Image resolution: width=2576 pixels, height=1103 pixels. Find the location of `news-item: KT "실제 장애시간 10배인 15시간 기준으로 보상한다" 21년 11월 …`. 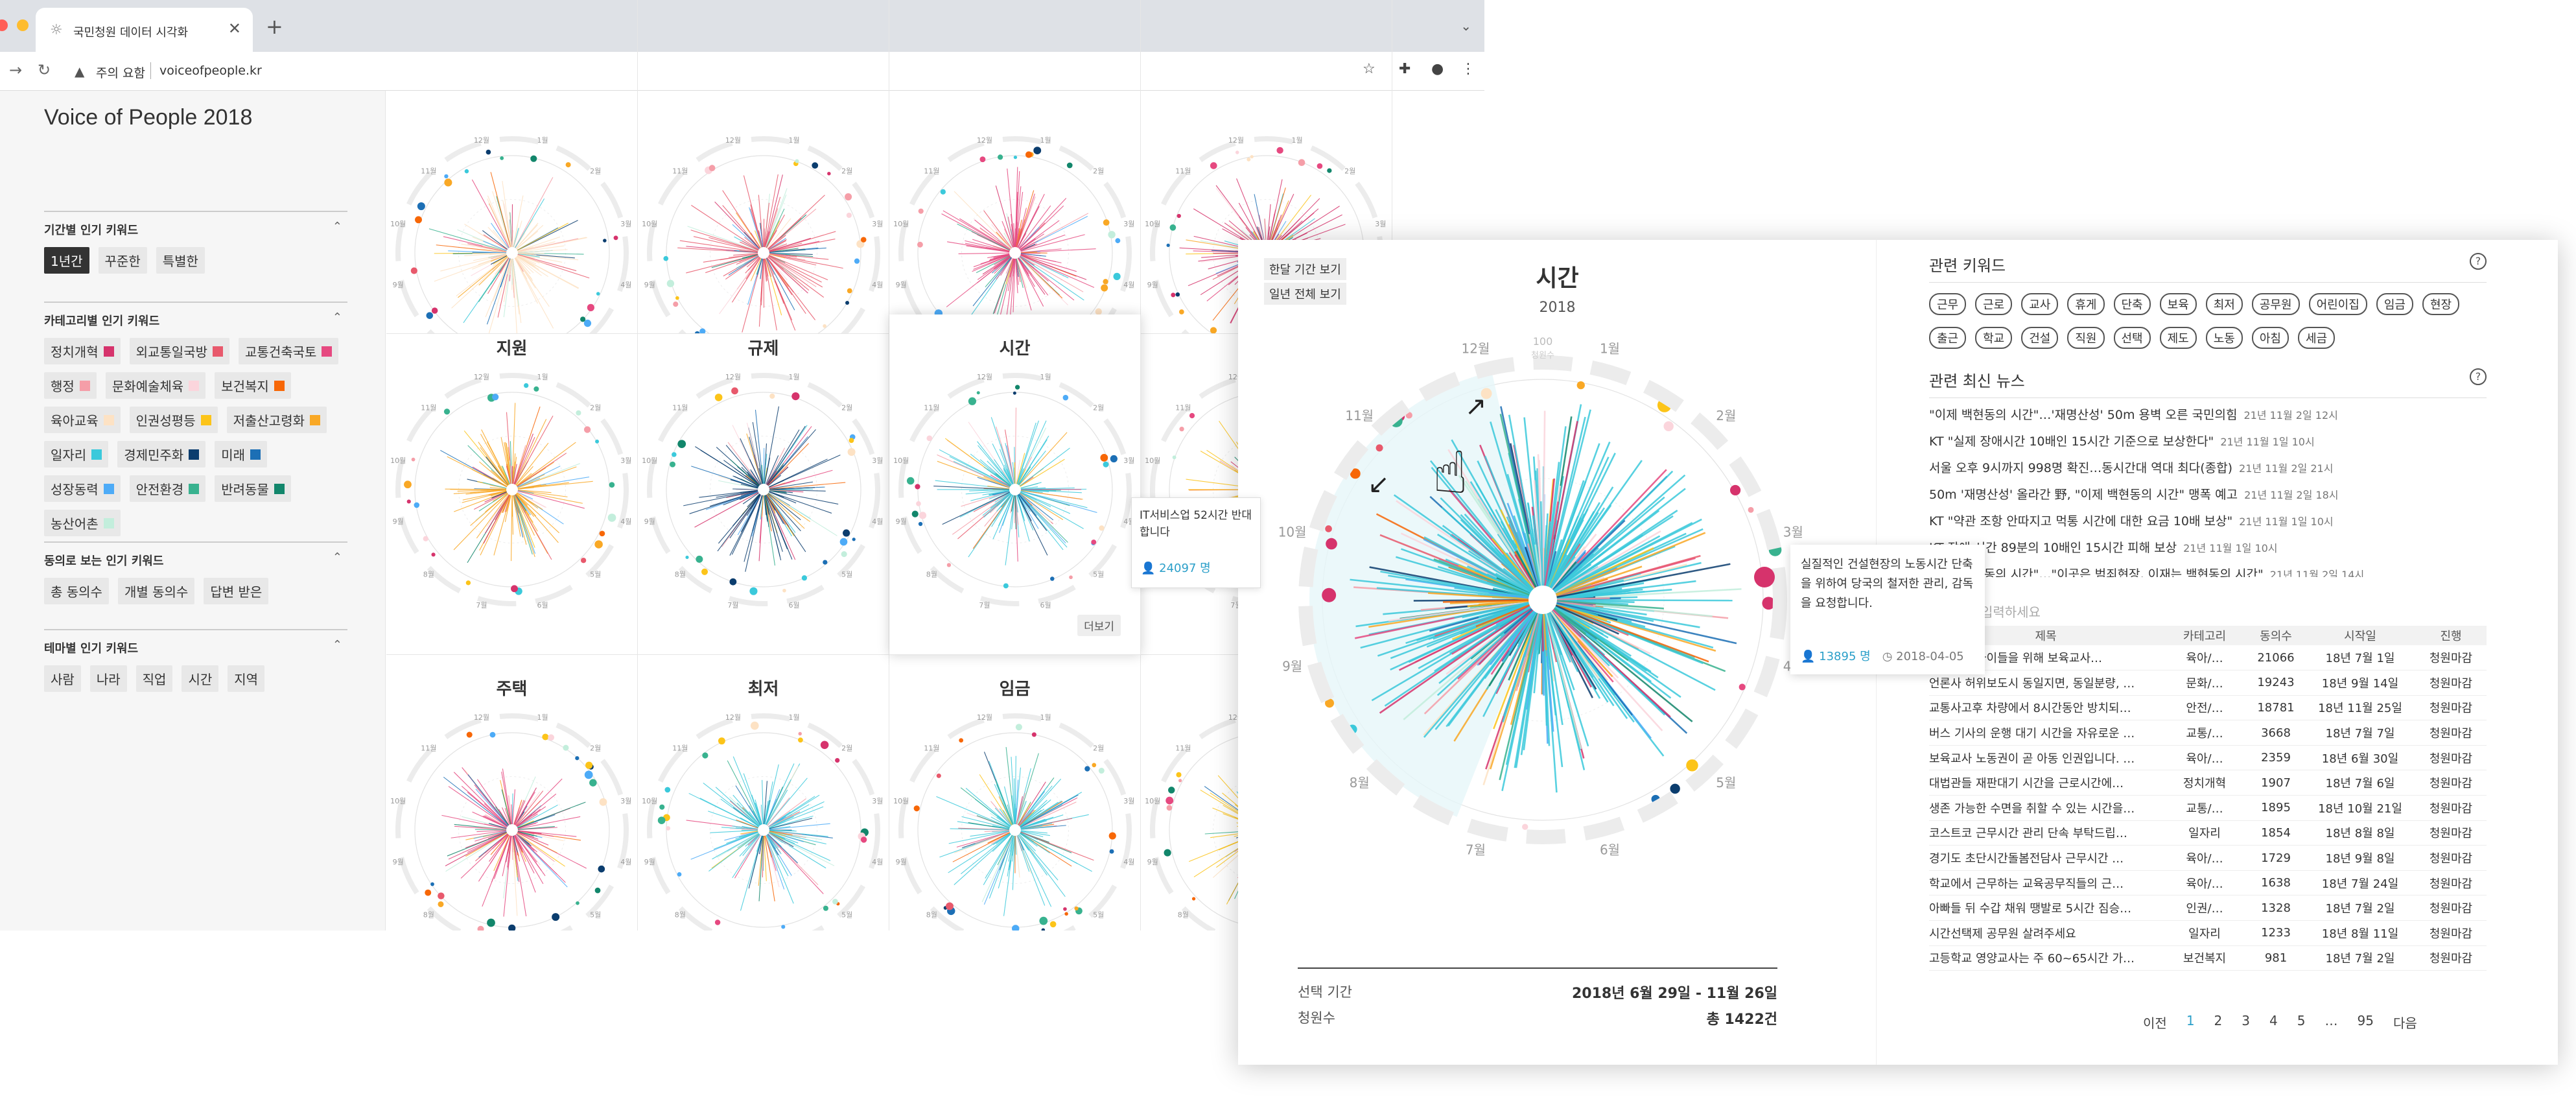

news-item: KT "실제 장애시간 10배인 15시간 기준으로 보상한다" 21년 11월 … is located at coordinates (2208, 445).